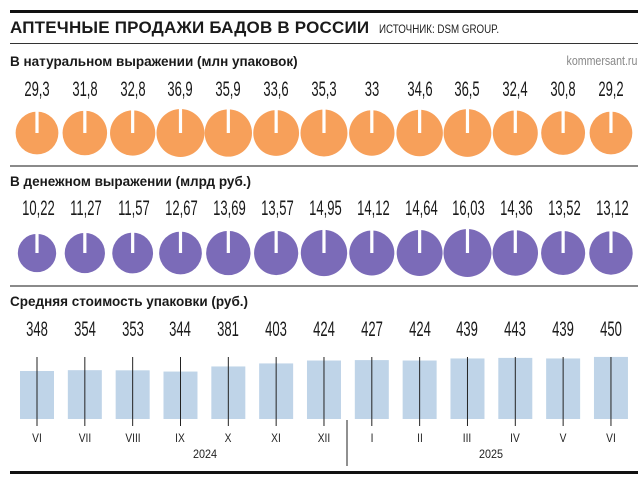 This screenshot has height=478, width=643. I want to click on month-tick-label: IX, so click(180, 438).